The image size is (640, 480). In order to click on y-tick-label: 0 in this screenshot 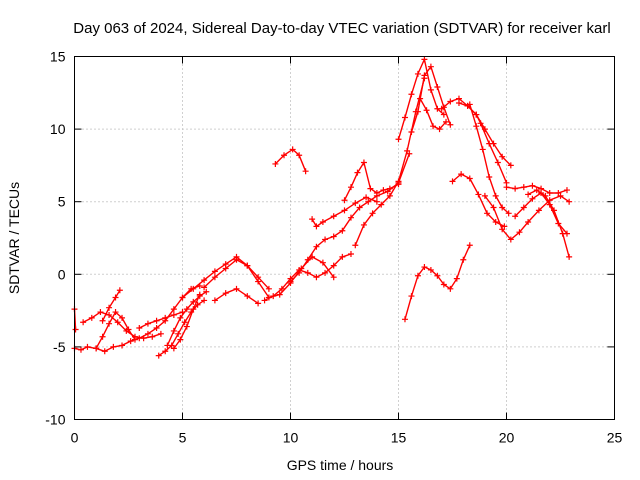, I will do `click(62, 274)`.